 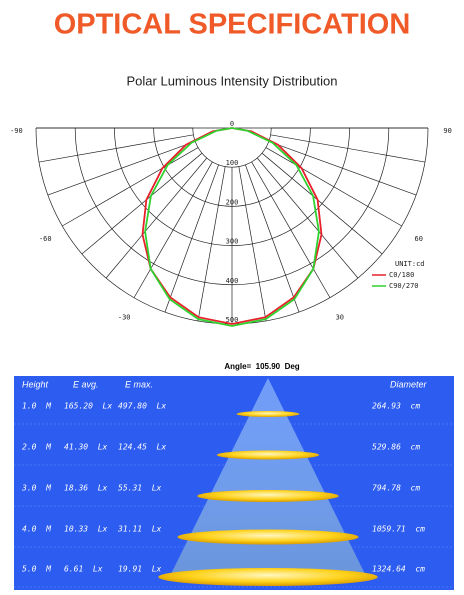 I want to click on table-cell: 3.0 M, so click(x=36, y=488).